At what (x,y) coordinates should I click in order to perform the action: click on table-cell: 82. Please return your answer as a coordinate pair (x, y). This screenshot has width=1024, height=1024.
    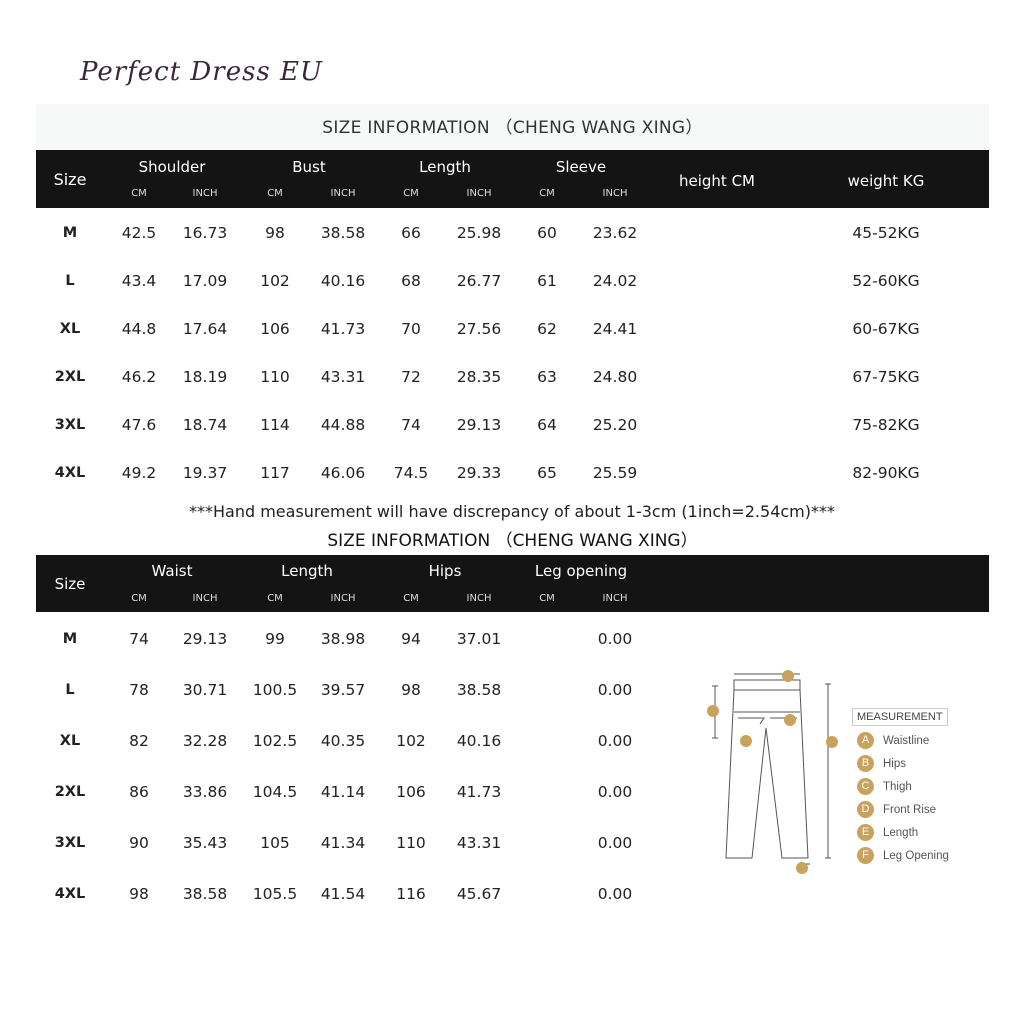
    Looking at the image, I should click on (139, 741).